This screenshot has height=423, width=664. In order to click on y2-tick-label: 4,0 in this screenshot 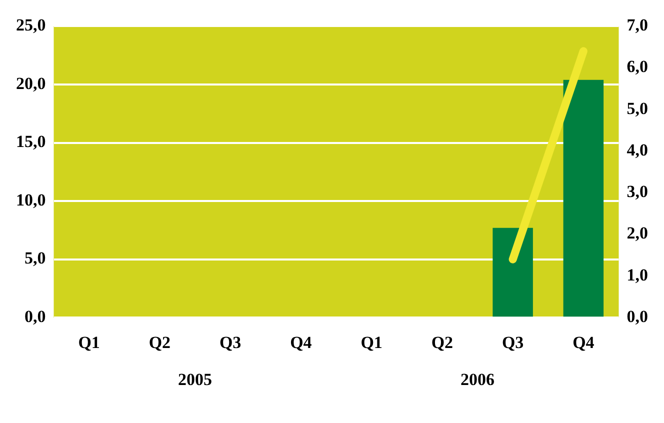, I will do `click(637, 150)`.